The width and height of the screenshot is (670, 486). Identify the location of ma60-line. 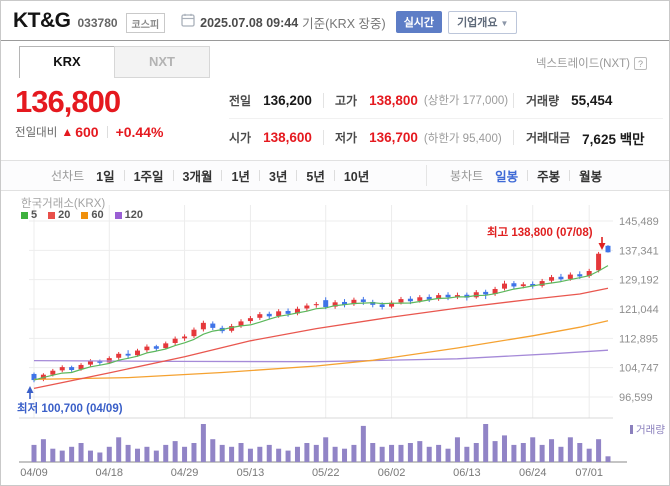
(321, 350).